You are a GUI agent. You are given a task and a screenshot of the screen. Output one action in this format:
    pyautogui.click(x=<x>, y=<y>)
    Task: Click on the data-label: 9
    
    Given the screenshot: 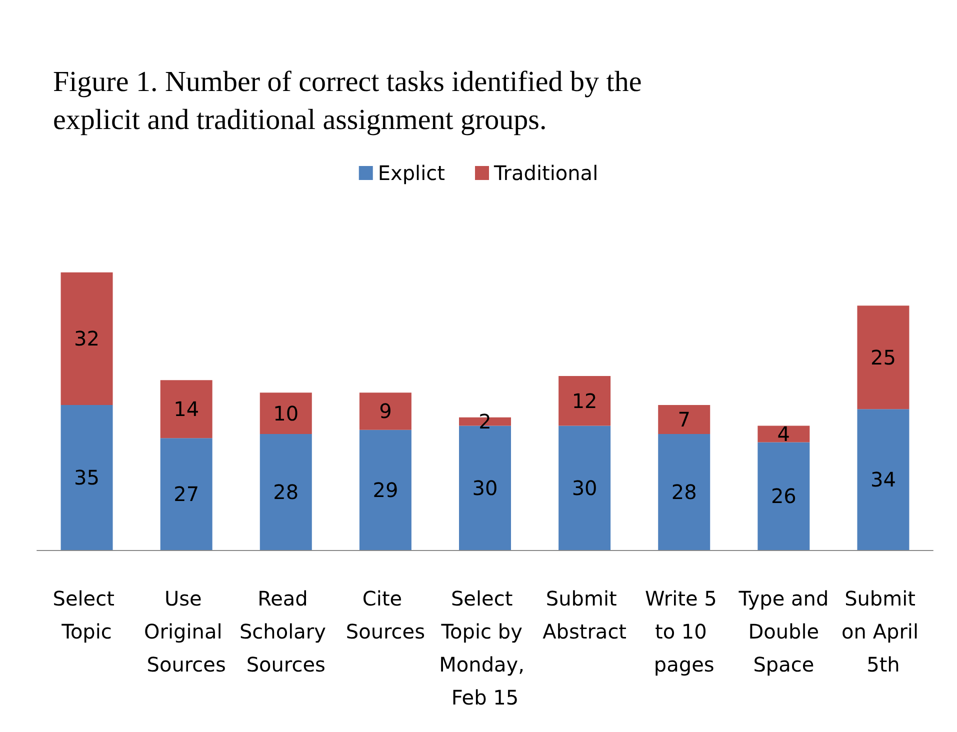 What is the action you would take?
    pyautogui.click(x=385, y=411)
    